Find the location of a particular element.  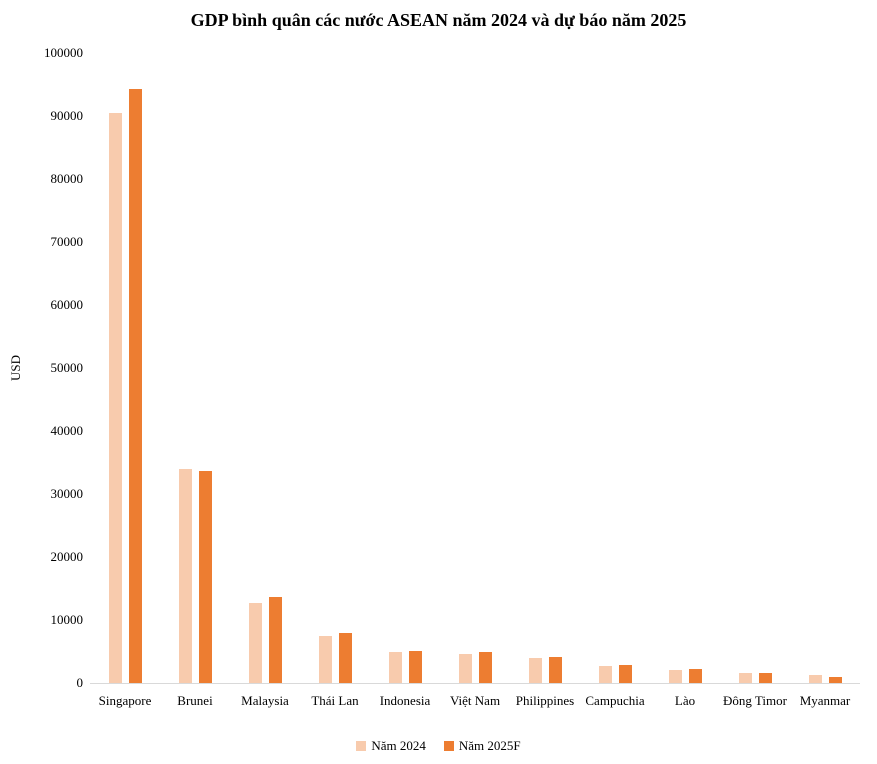

x-category-label: Lào is located at coordinates (685, 700).